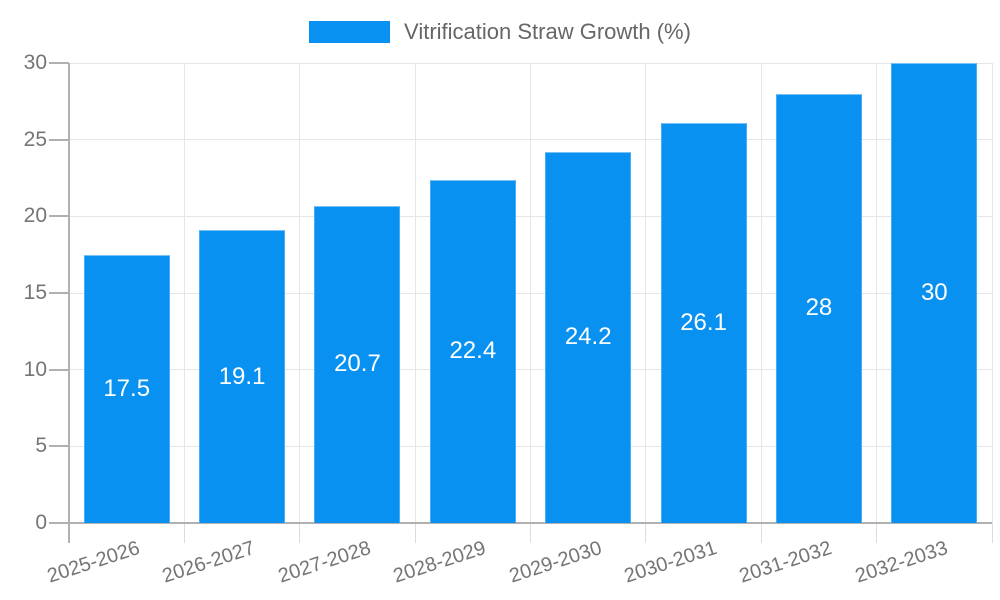  Describe the element at coordinates (439, 562) in the screenshot. I see `x-axis-tick-label: 2028-2029` at that location.